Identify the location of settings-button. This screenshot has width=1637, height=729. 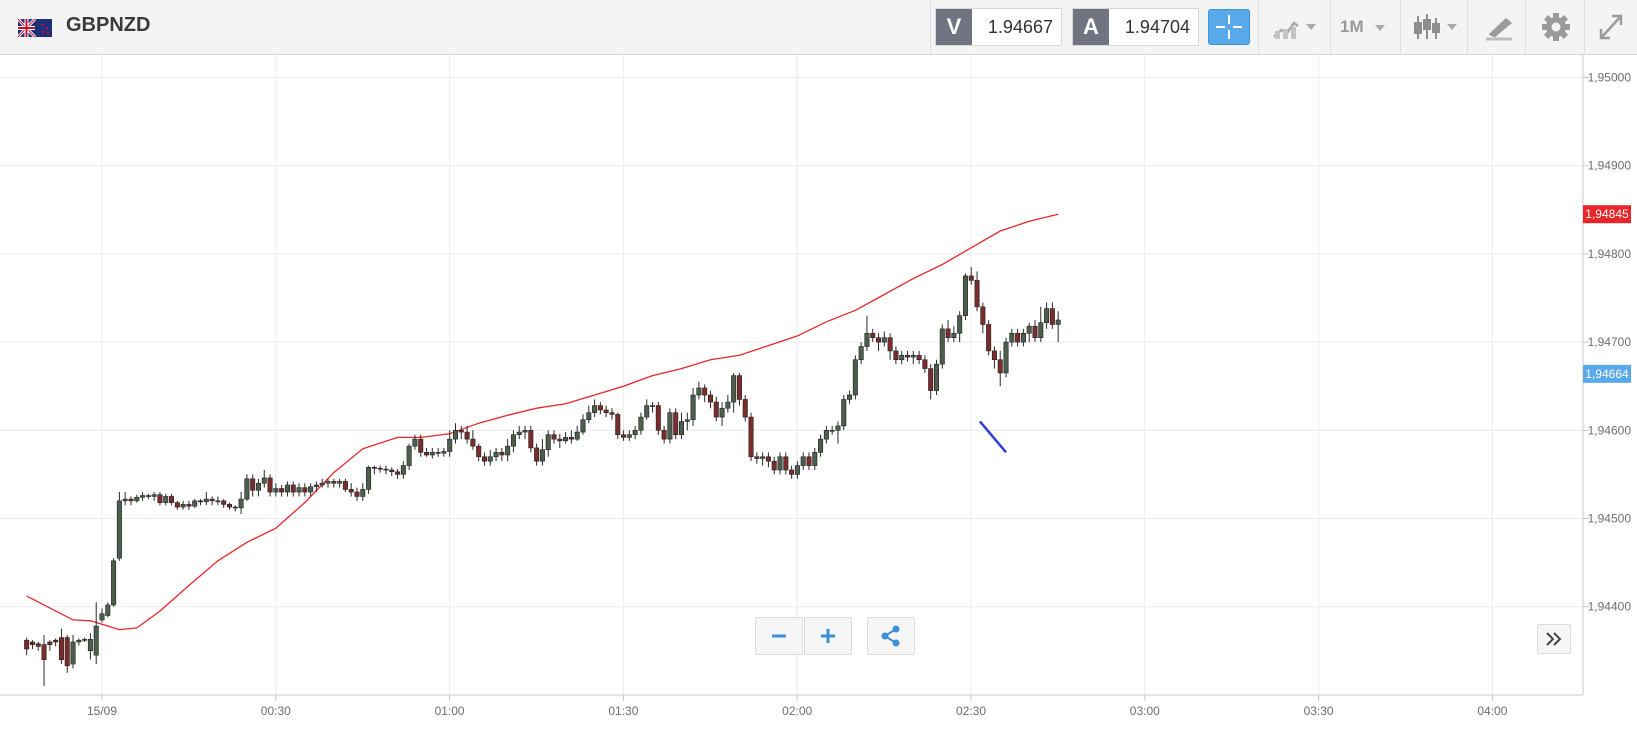
(1556, 27).